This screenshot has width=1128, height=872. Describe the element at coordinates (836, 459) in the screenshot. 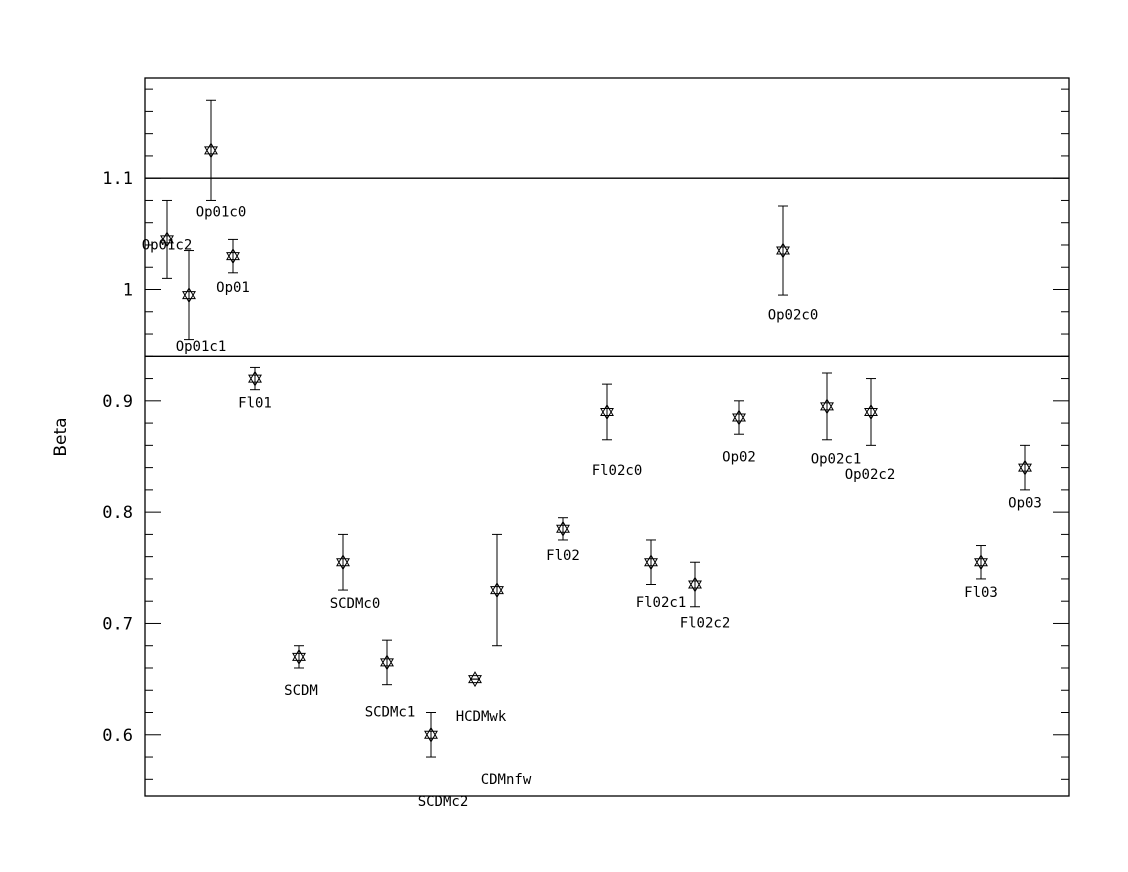

I see `data-point-label: Op02c1` at that location.